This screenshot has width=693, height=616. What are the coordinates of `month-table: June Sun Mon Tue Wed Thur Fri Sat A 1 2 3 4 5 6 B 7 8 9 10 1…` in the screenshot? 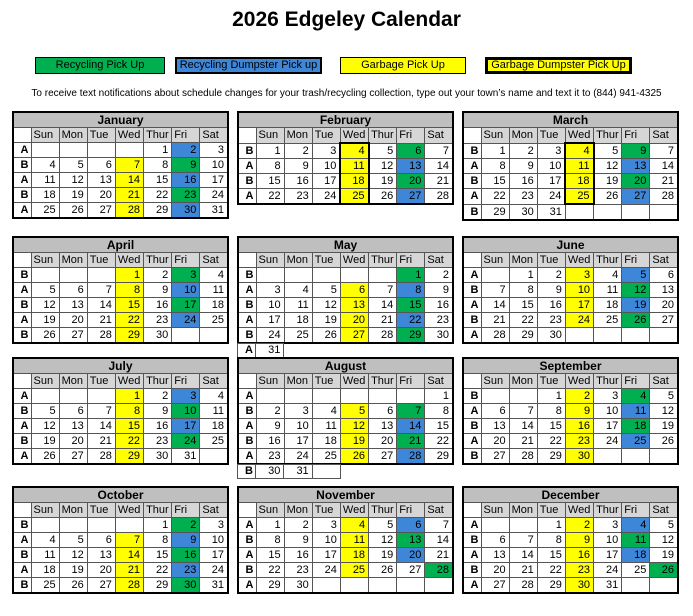 It's located at (570, 290).